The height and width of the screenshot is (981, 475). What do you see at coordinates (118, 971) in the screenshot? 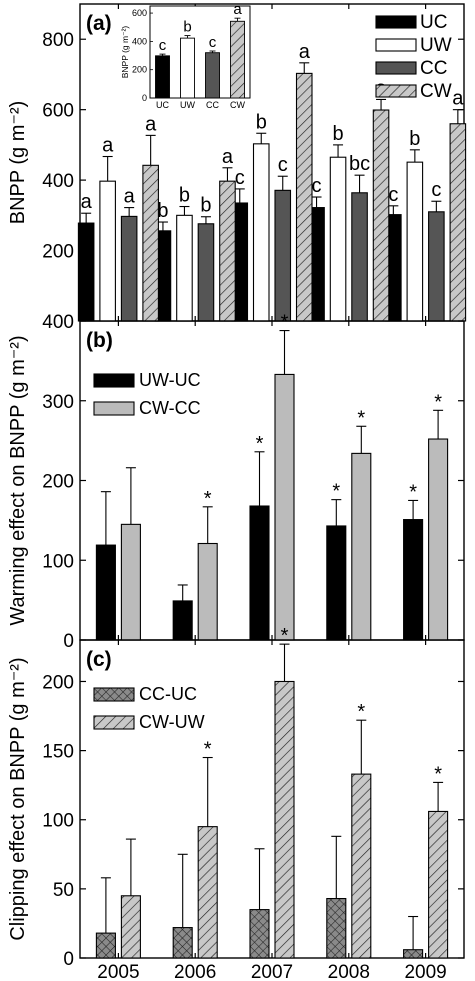
I see `x-tick-label: 2005` at bounding box center [118, 971].